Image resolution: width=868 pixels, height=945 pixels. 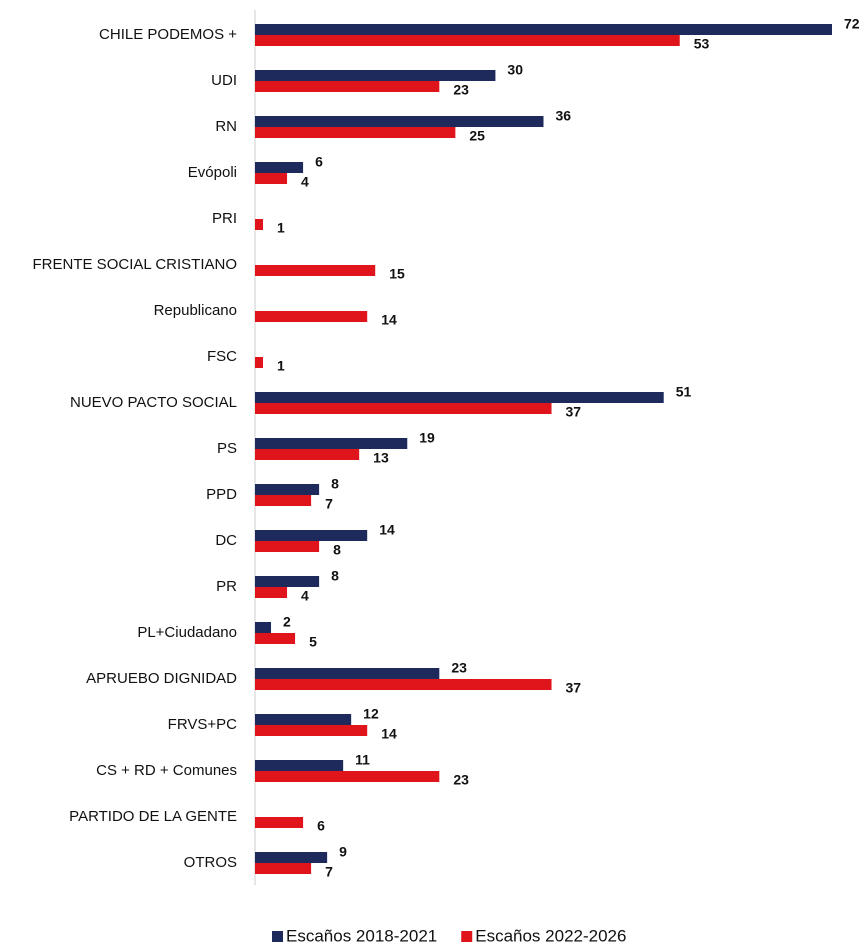 What do you see at coordinates (287, 622) in the screenshot?
I see `value-label: 2` at bounding box center [287, 622].